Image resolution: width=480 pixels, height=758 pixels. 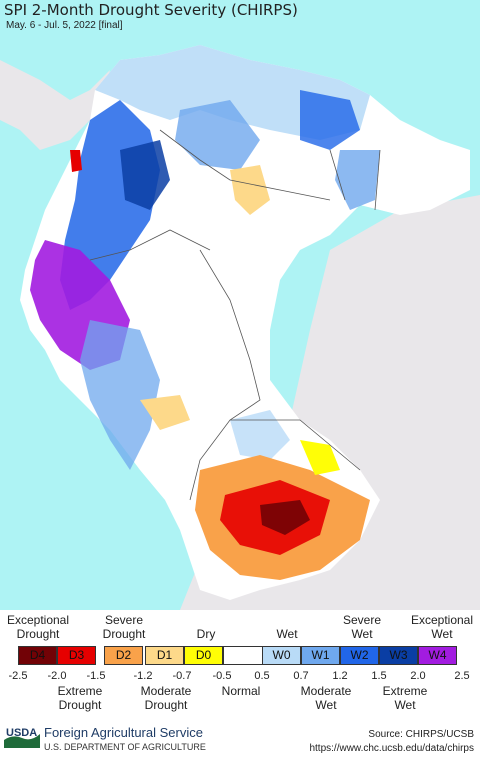 I want to click on legend-swatch-normal, so click(x=243, y=655).